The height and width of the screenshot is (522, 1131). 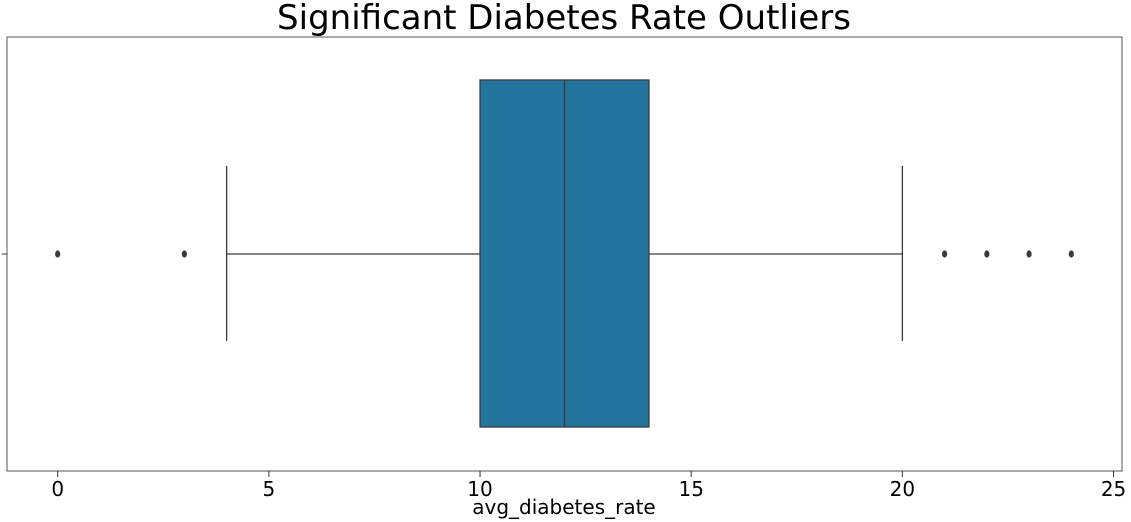 I want to click on x-tick-label: 25, so click(x=1113, y=489).